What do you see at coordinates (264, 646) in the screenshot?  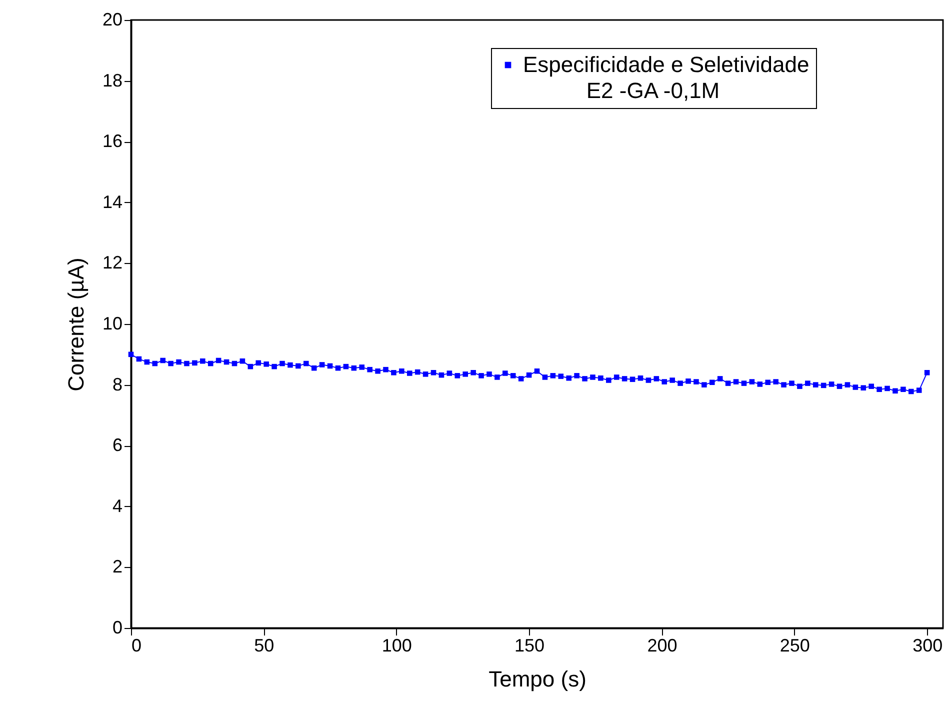 I see `x-tick-label: 50` at bounding box center [264, 646].